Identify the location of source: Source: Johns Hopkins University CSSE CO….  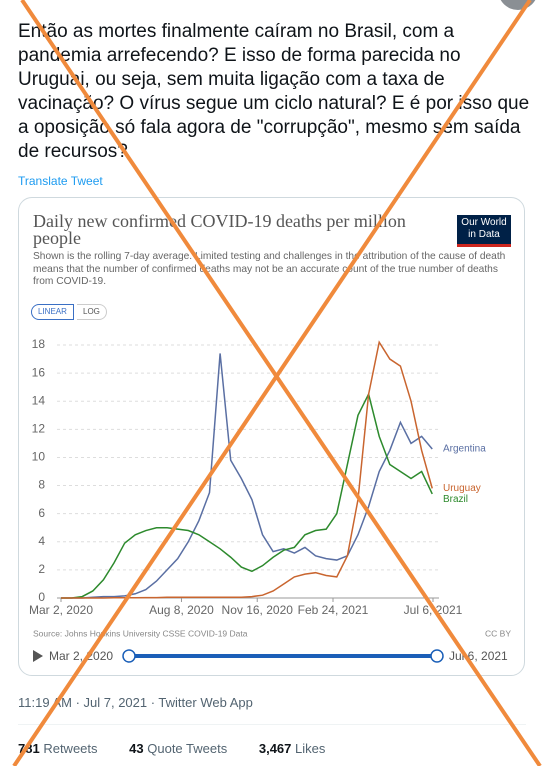
(140, 633).